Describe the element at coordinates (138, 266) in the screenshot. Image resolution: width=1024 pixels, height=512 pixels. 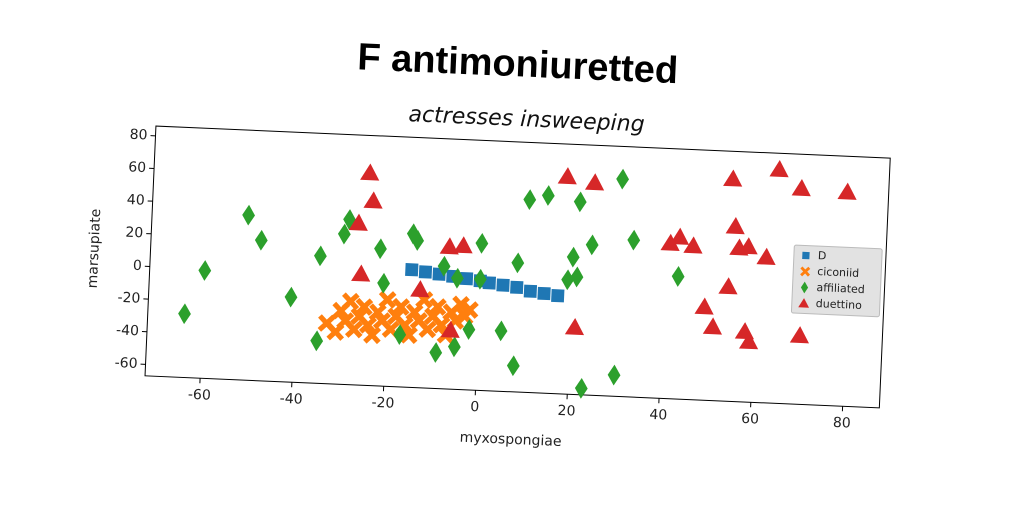
I see `y-tick-label: 0` at that location.